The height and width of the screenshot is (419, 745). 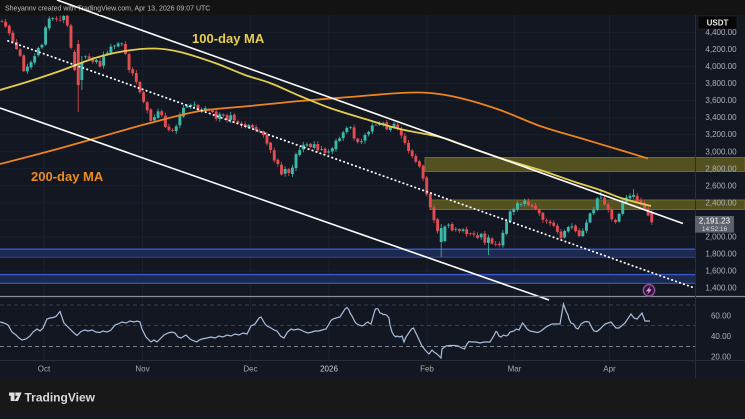 What do you see at coordinates (721, 336) in the screenshot?
I see `svg-text: 40.00` at bounding box center [721, 336].